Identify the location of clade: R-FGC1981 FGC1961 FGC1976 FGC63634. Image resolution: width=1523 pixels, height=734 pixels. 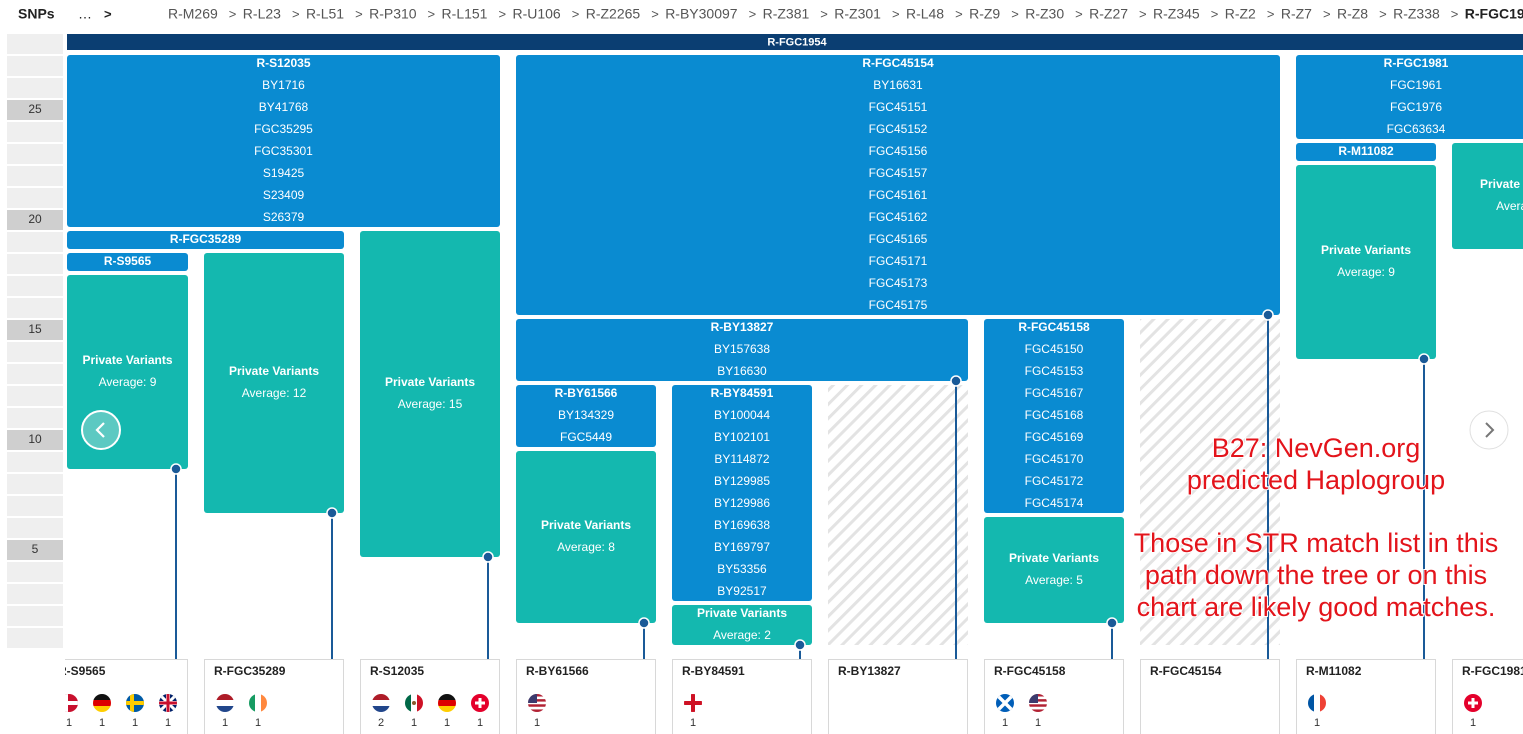
(1409, 97).